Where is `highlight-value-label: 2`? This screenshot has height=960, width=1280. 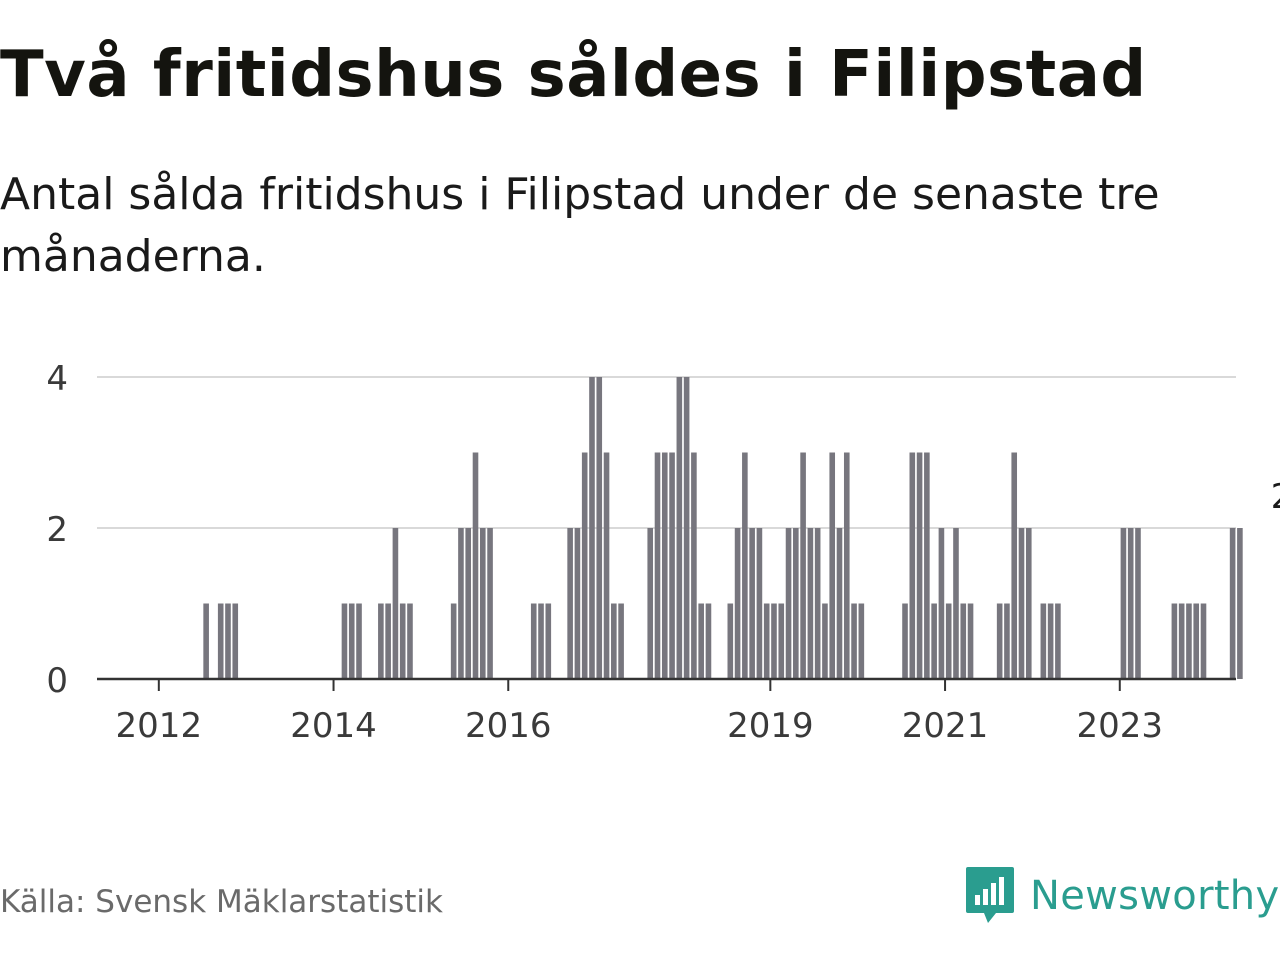 highlight-value-label: 2 is located at coordinates (1275, 497).